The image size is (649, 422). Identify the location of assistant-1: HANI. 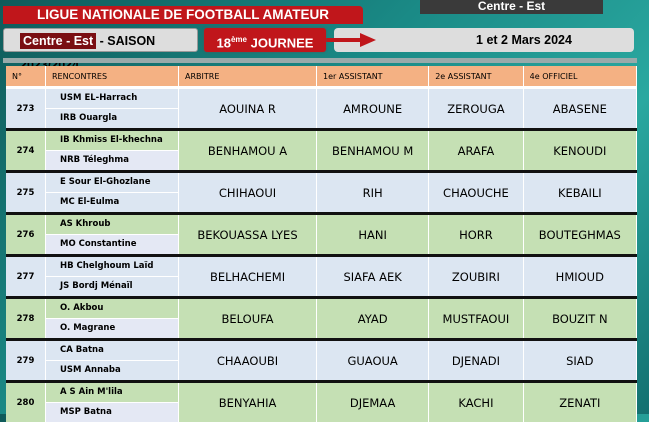
(373, 235).